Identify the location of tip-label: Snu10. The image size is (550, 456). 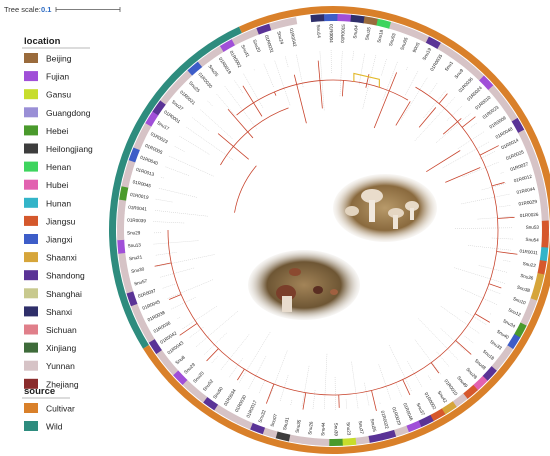
(519, 301).